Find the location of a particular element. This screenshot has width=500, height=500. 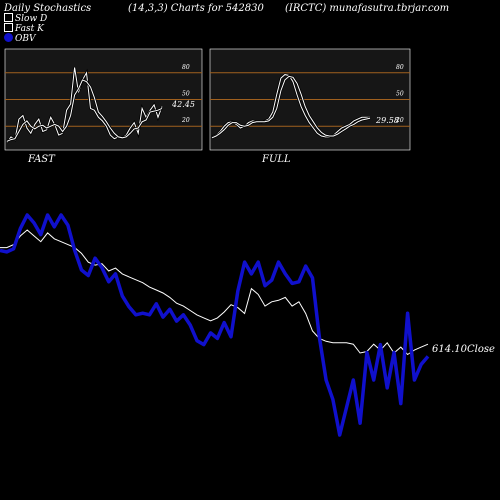

fast-slow-d-line is located at coordinates (84, 110).